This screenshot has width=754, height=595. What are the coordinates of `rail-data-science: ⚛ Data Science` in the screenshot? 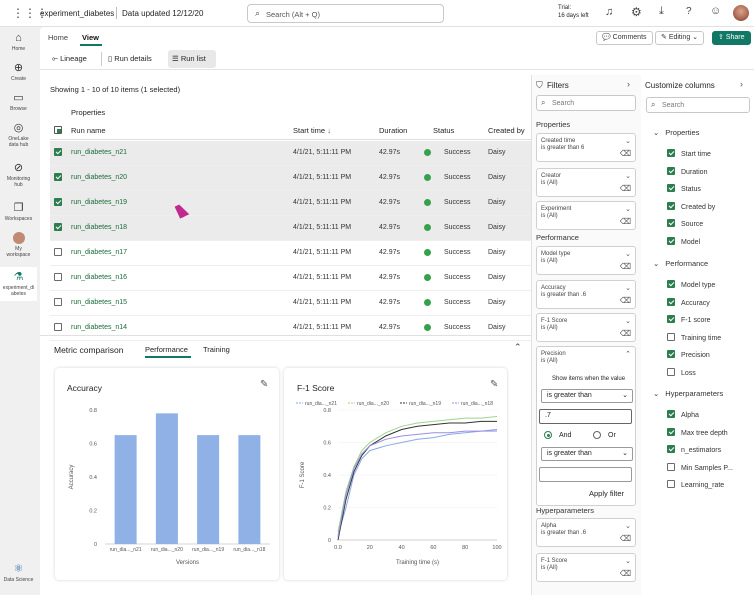 It's located at (18, 573).